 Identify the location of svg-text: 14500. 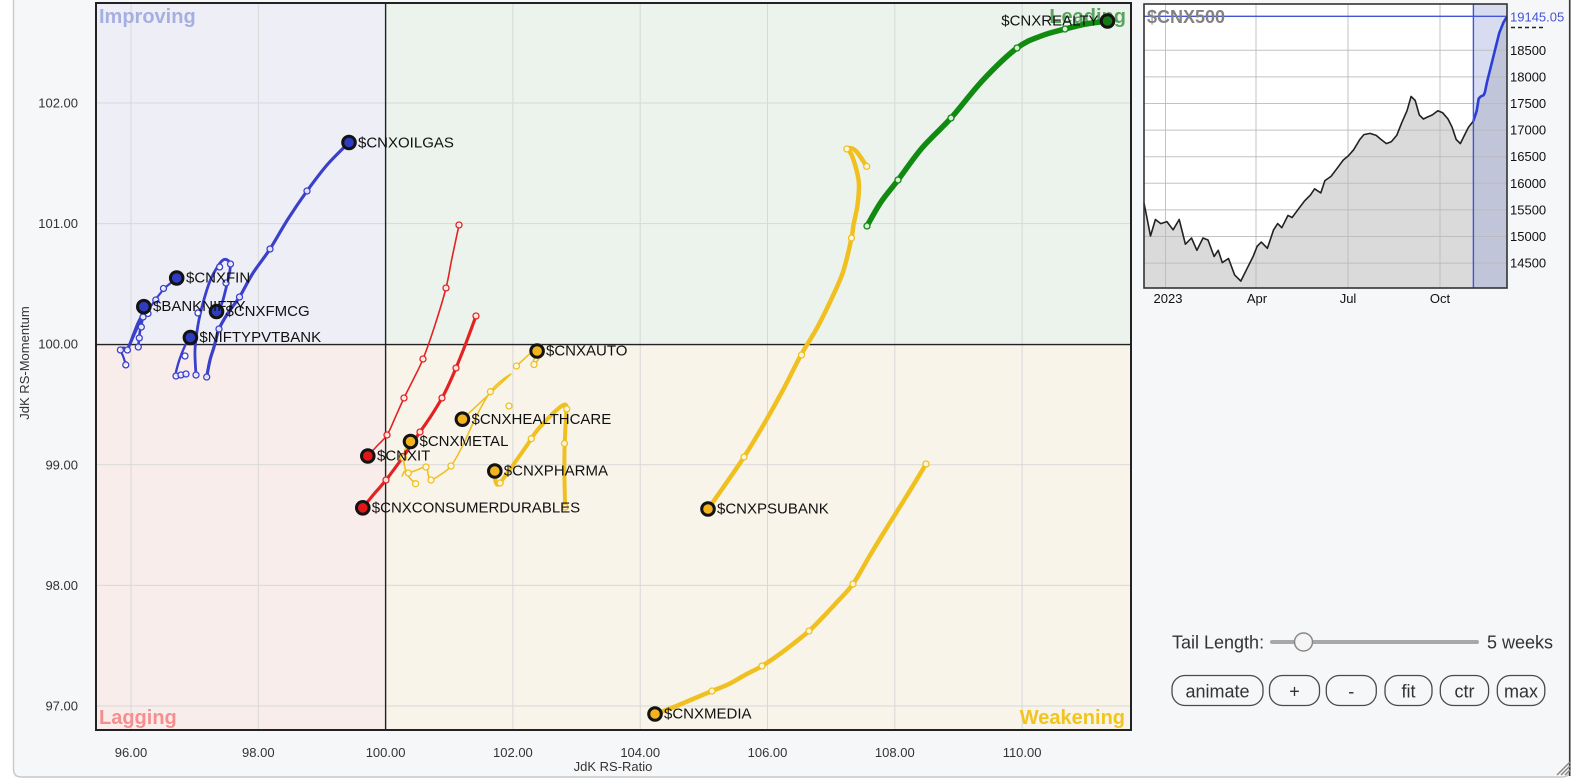
(1528, 263).